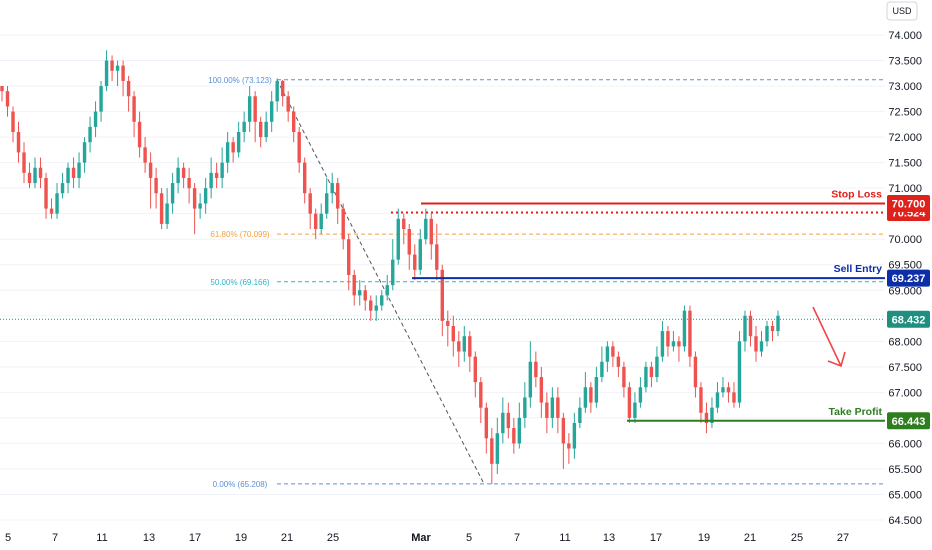 This screenshot has width=932, height=550. What do you see at coordinates (905, 521) in the screenshot?
I see `price-tick-label: 64.500` at bounding box center [905, 521].